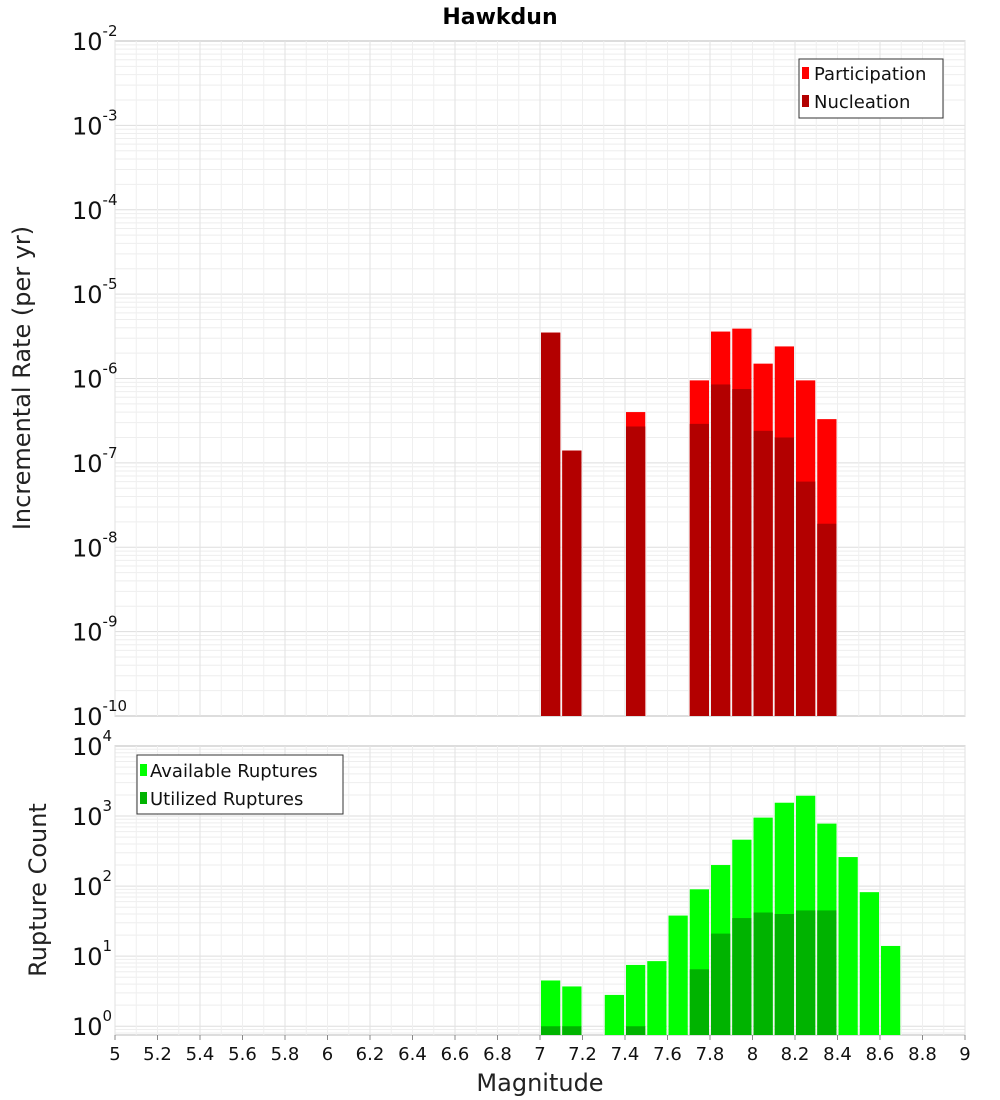 Image resolution: width=1000 pixels, height=1100 pixels. I want to click on rate-y-tick-label: 10⁻⁹, so click(95, 630).